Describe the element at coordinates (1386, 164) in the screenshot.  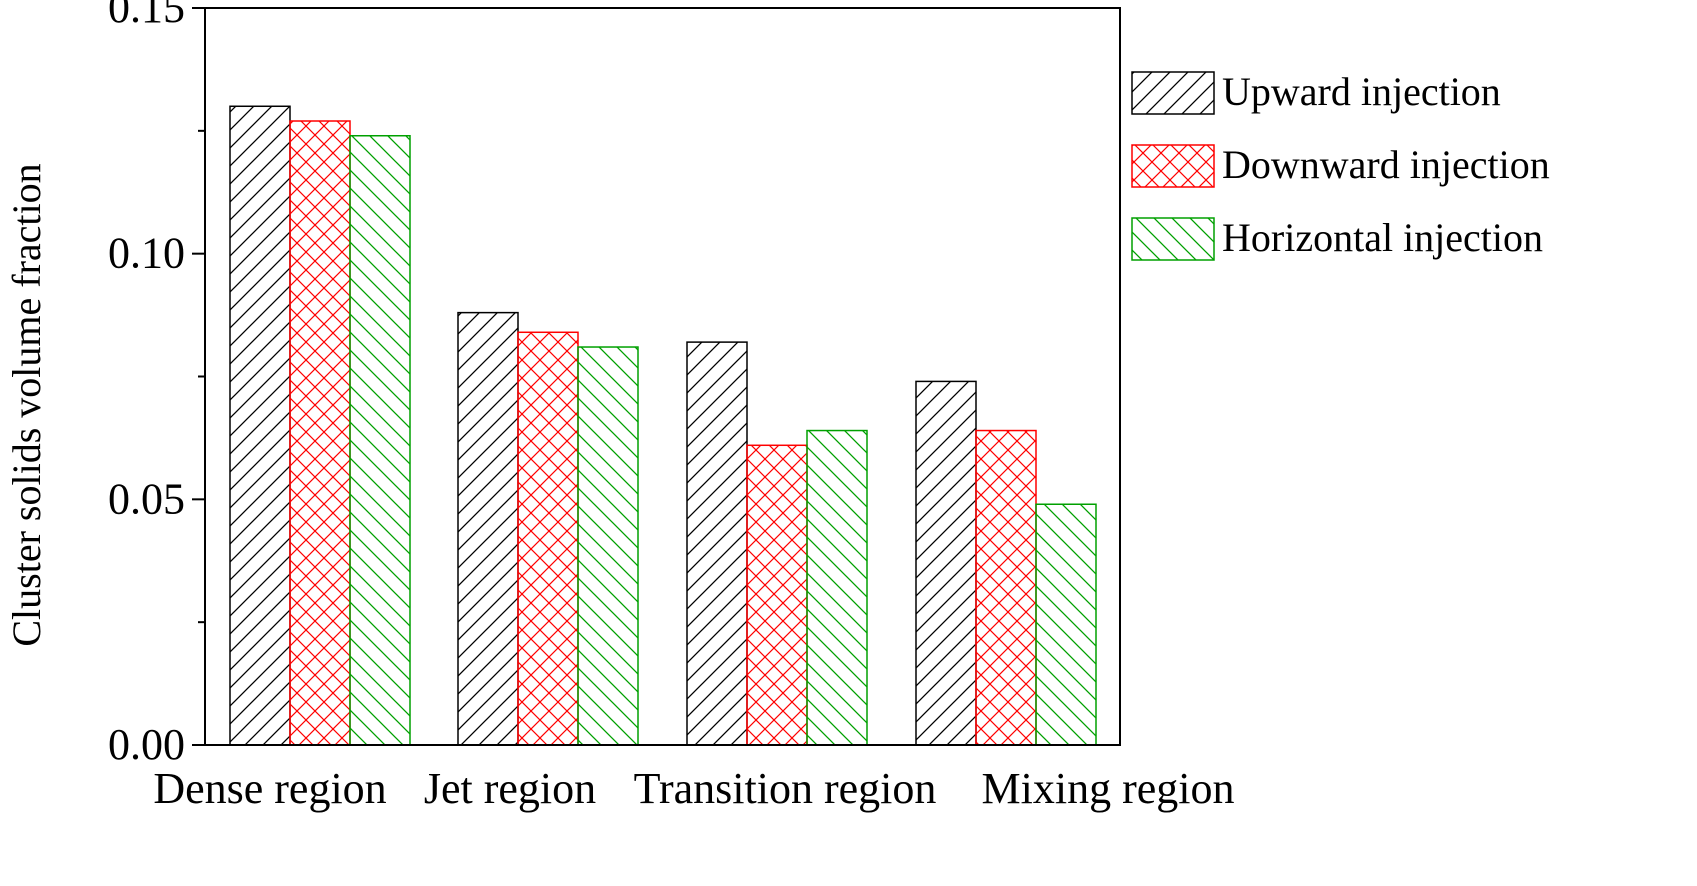
I see `legend-label: Downward injection` at that location.